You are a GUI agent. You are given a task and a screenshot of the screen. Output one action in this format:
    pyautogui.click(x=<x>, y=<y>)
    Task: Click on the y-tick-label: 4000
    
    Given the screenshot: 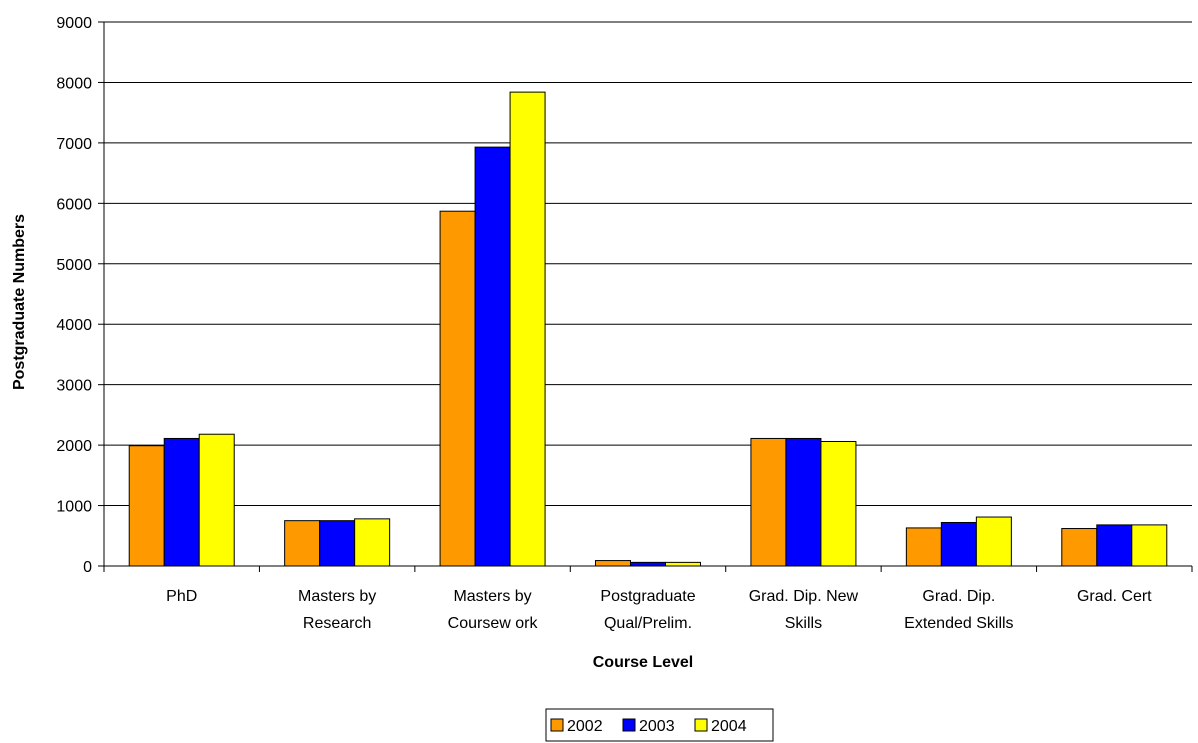 What is the action you would take?
    pyautogui.click(x=74, y=325)
    